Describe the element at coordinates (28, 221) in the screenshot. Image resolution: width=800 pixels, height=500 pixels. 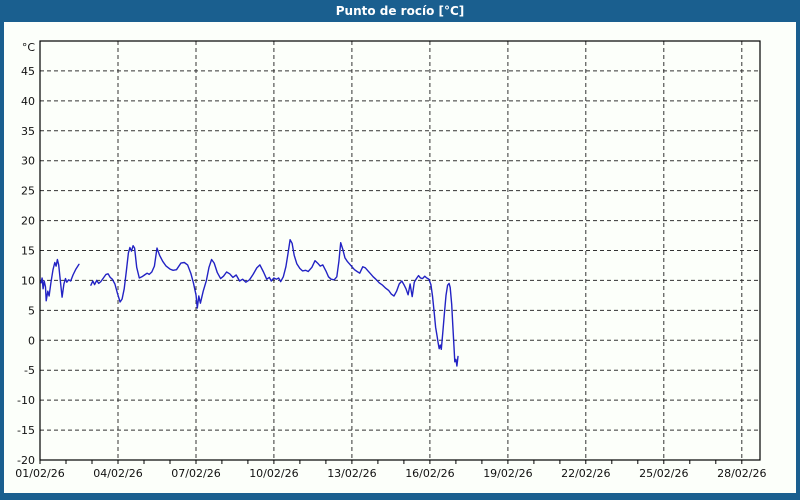
I see `y-tick-label: 20` at that location.